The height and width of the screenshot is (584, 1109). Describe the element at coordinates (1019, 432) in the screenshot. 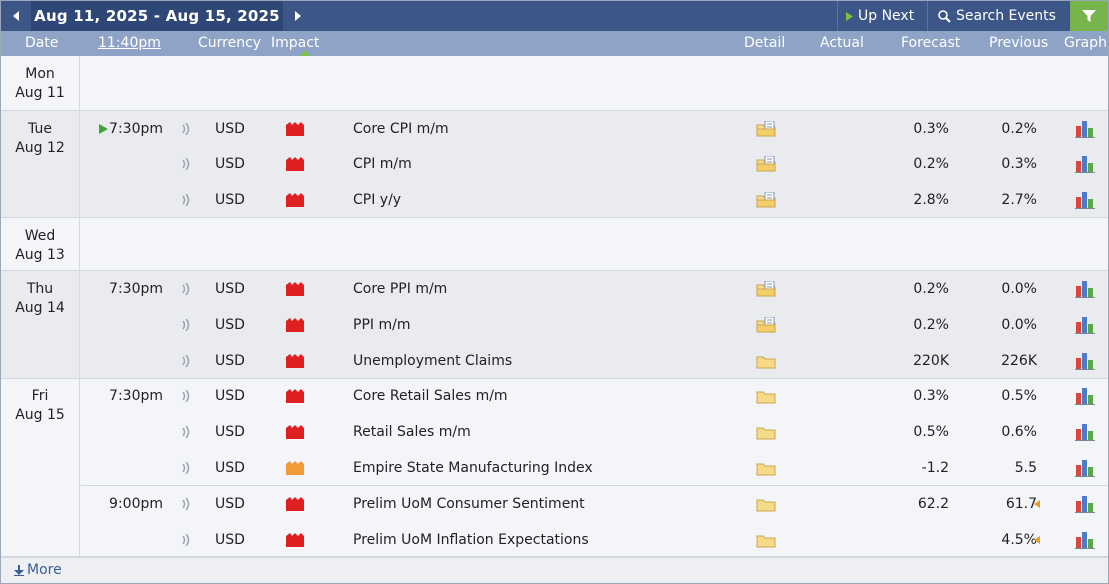

I see `event-previous: 0.6%` at that location.